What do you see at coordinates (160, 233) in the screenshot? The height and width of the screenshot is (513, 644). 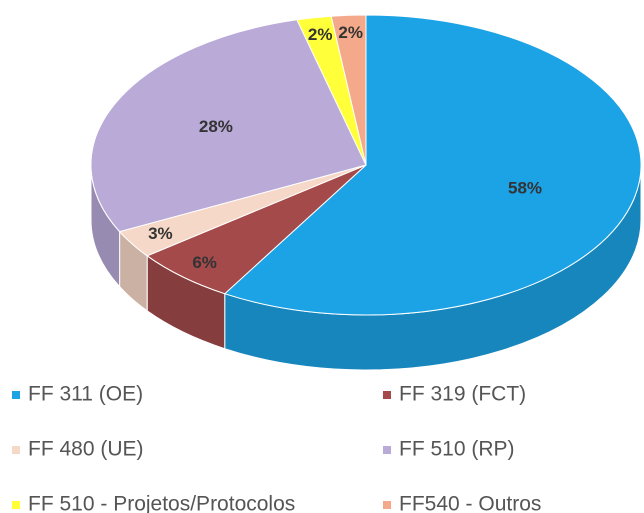 I see `data-label: 3%` at bounding box center [160, 233].